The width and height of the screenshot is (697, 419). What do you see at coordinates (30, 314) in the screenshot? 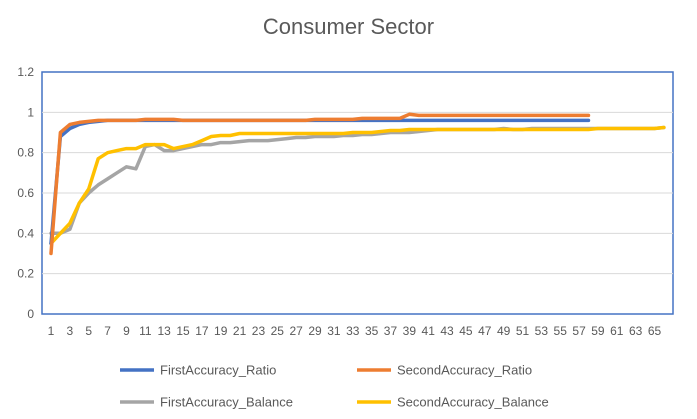
I see `y-tick-label: 0` at bounding box center [30, 314].